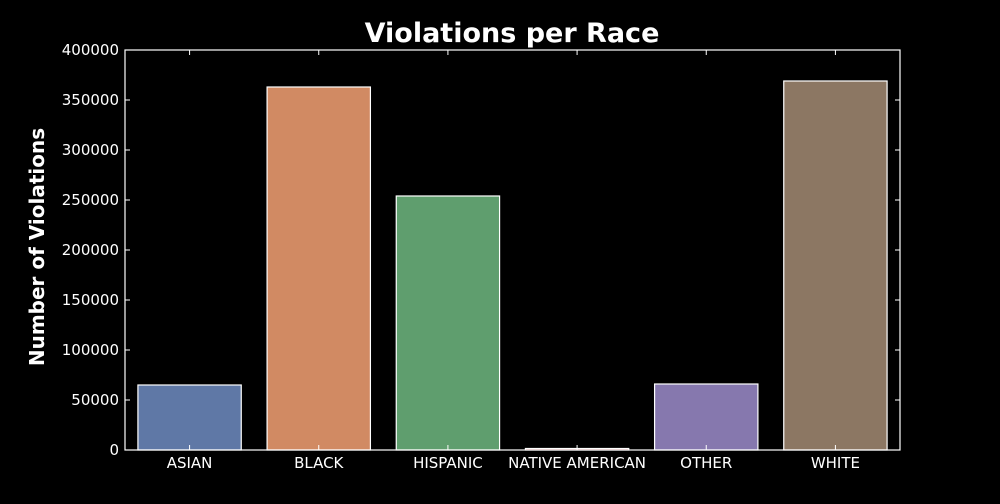 The height and width of the screenshot is (504, 1000). Describe the element at coordinates (95, 400) in the screenshot. I see `y-tick-label: 50000` at that location.